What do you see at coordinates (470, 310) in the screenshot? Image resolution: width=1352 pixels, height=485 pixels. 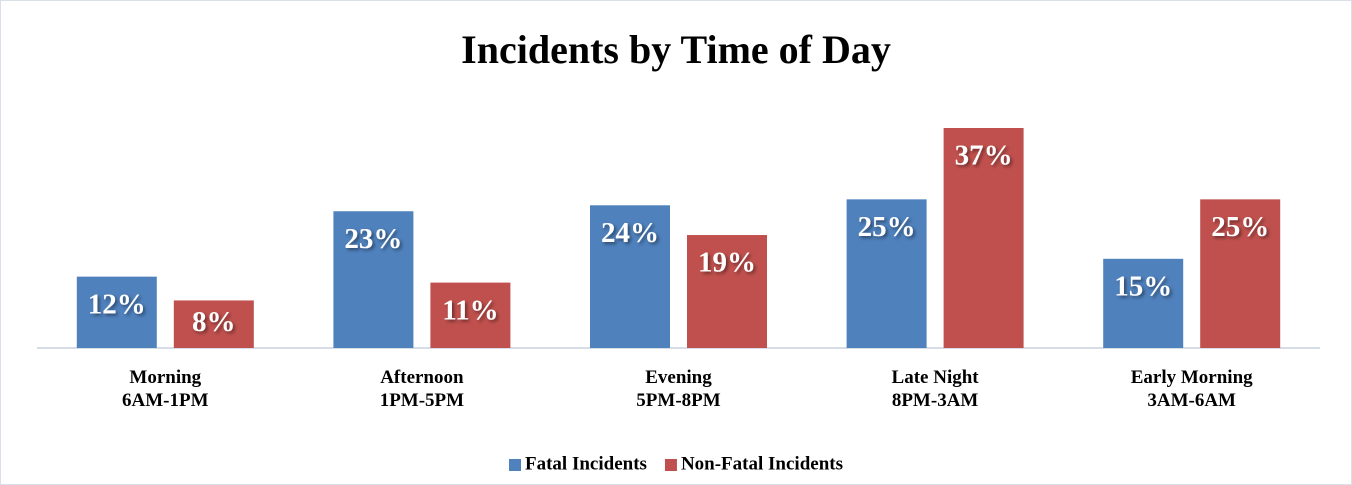 I see `data-label: 11%` at bounding box center [470, 310].